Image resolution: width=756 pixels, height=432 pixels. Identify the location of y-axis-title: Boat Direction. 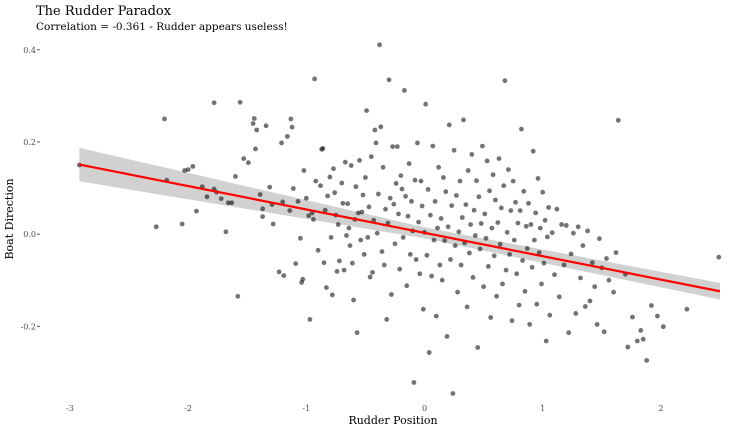
(9, 218).